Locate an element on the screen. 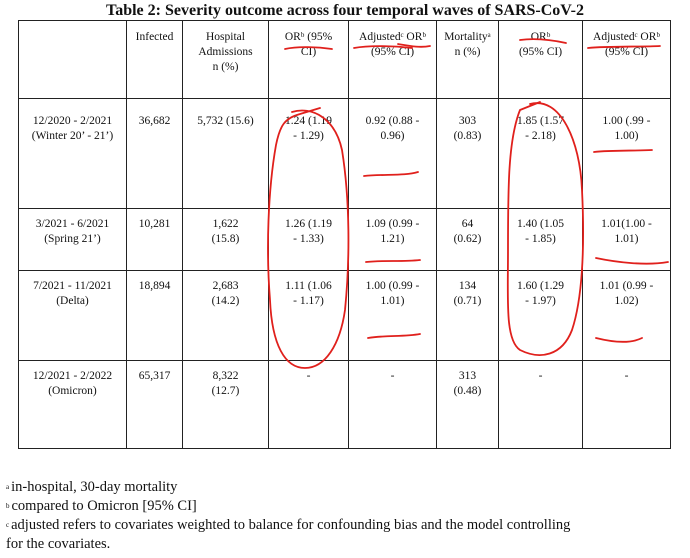  period-cell: 12/2020 - 2/2021 (Winter 20’ - 21’) is located at coordinates (72, 153).